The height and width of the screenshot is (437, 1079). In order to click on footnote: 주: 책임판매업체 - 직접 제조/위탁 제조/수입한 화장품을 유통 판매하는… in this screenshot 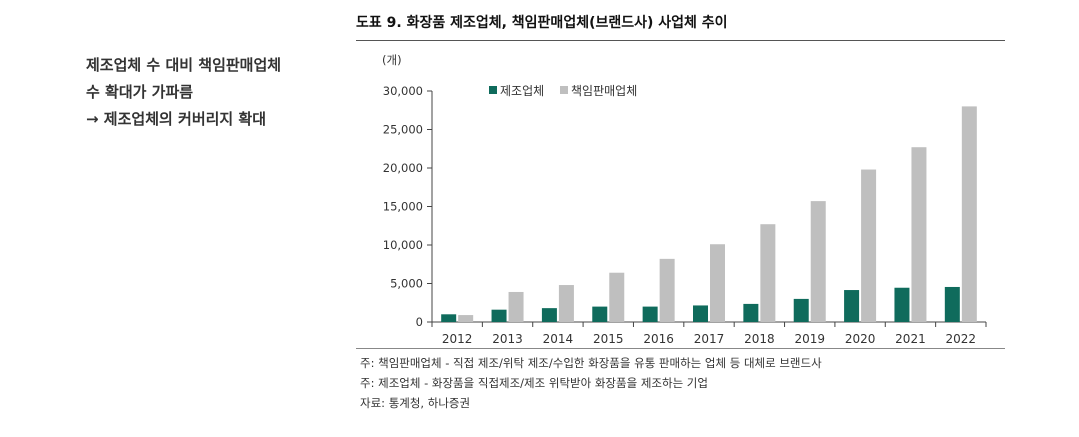, I will do `click(591, 363)`.